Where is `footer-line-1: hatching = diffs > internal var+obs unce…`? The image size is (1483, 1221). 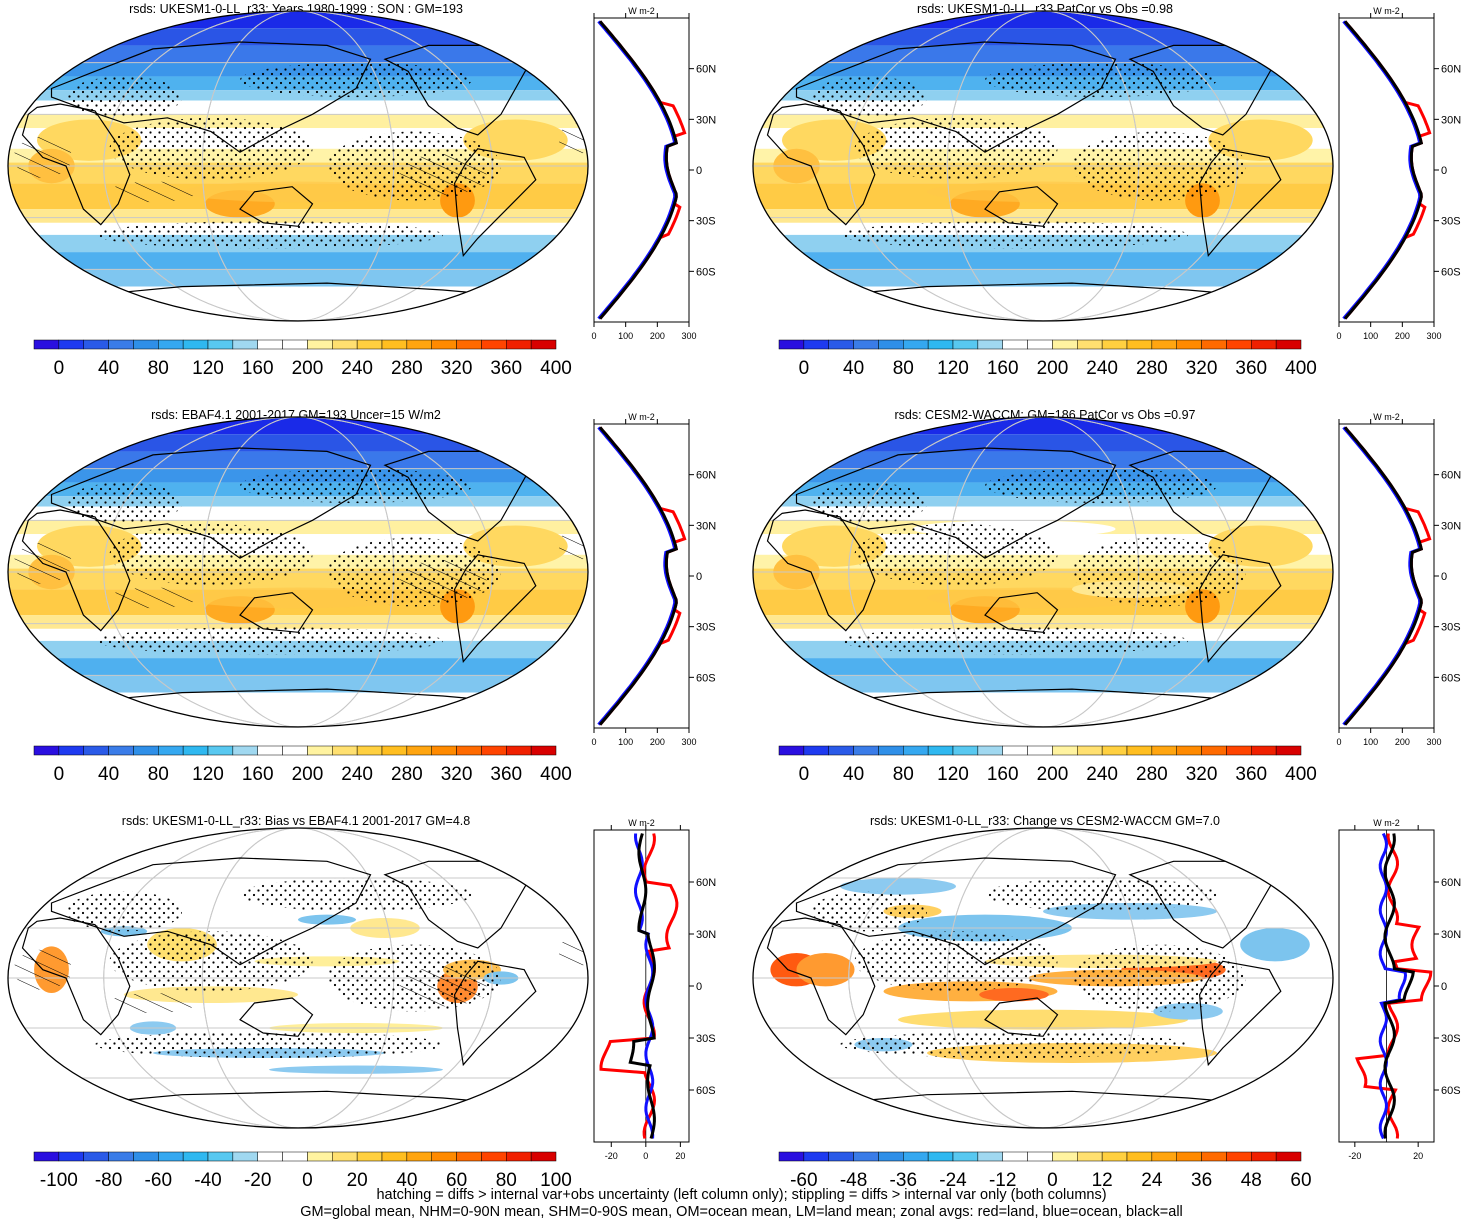
footer-line-1: hatching = diffs > internal var+obs unce… is located at coordinates (741, 1195).